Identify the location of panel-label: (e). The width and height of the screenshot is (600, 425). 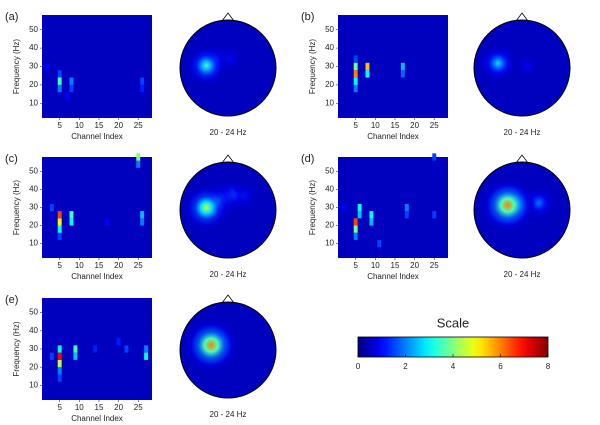
(11, 300).